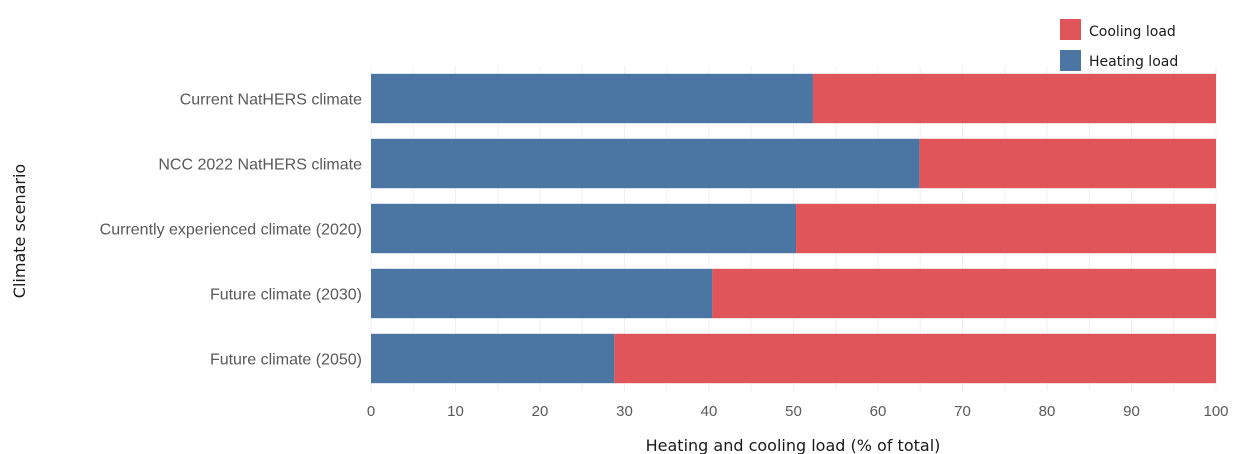  Describe the element at coordinates (1070, 60) in the screenshot. I see `legend-swatch-heating` at that location.